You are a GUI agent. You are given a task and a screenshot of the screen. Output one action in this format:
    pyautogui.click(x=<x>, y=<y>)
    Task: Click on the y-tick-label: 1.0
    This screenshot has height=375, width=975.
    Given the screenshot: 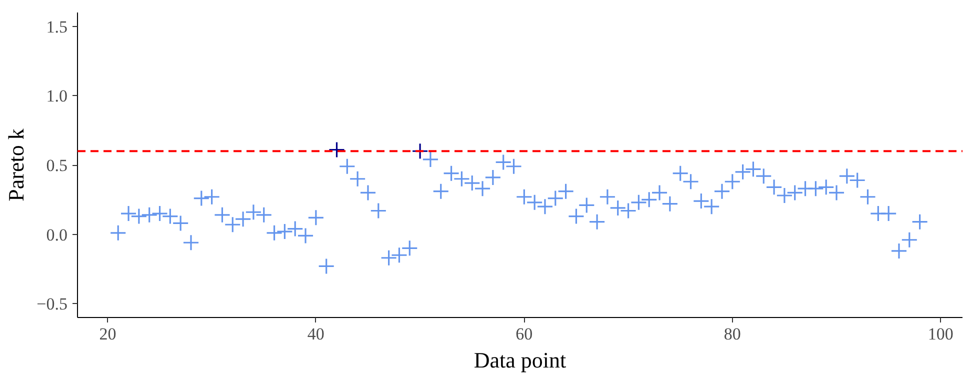 What is the action you would take?
    pyautogui.click(x=57, y=96)
    